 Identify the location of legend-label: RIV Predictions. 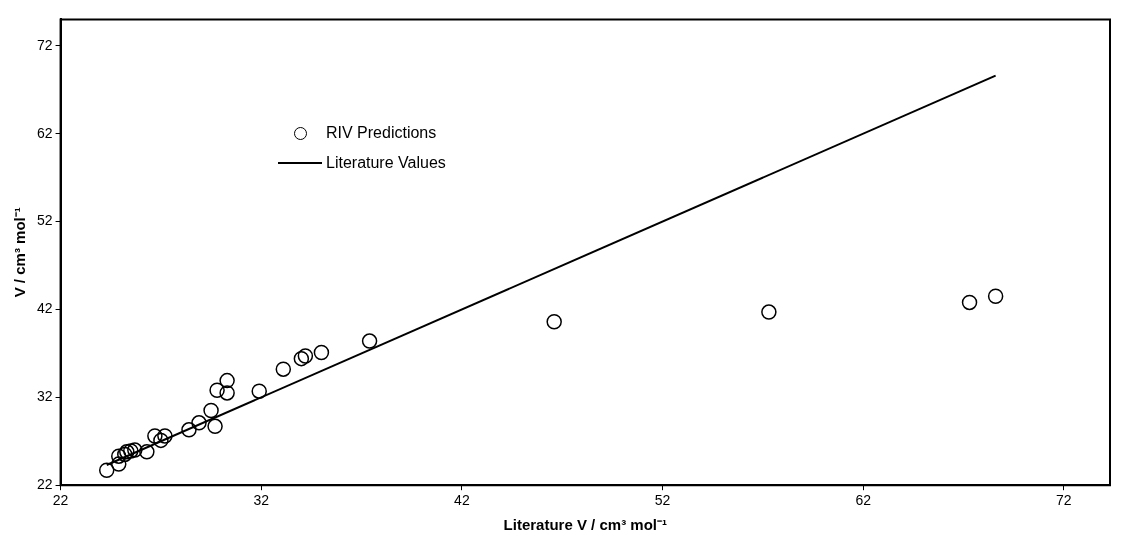
(381, 133).